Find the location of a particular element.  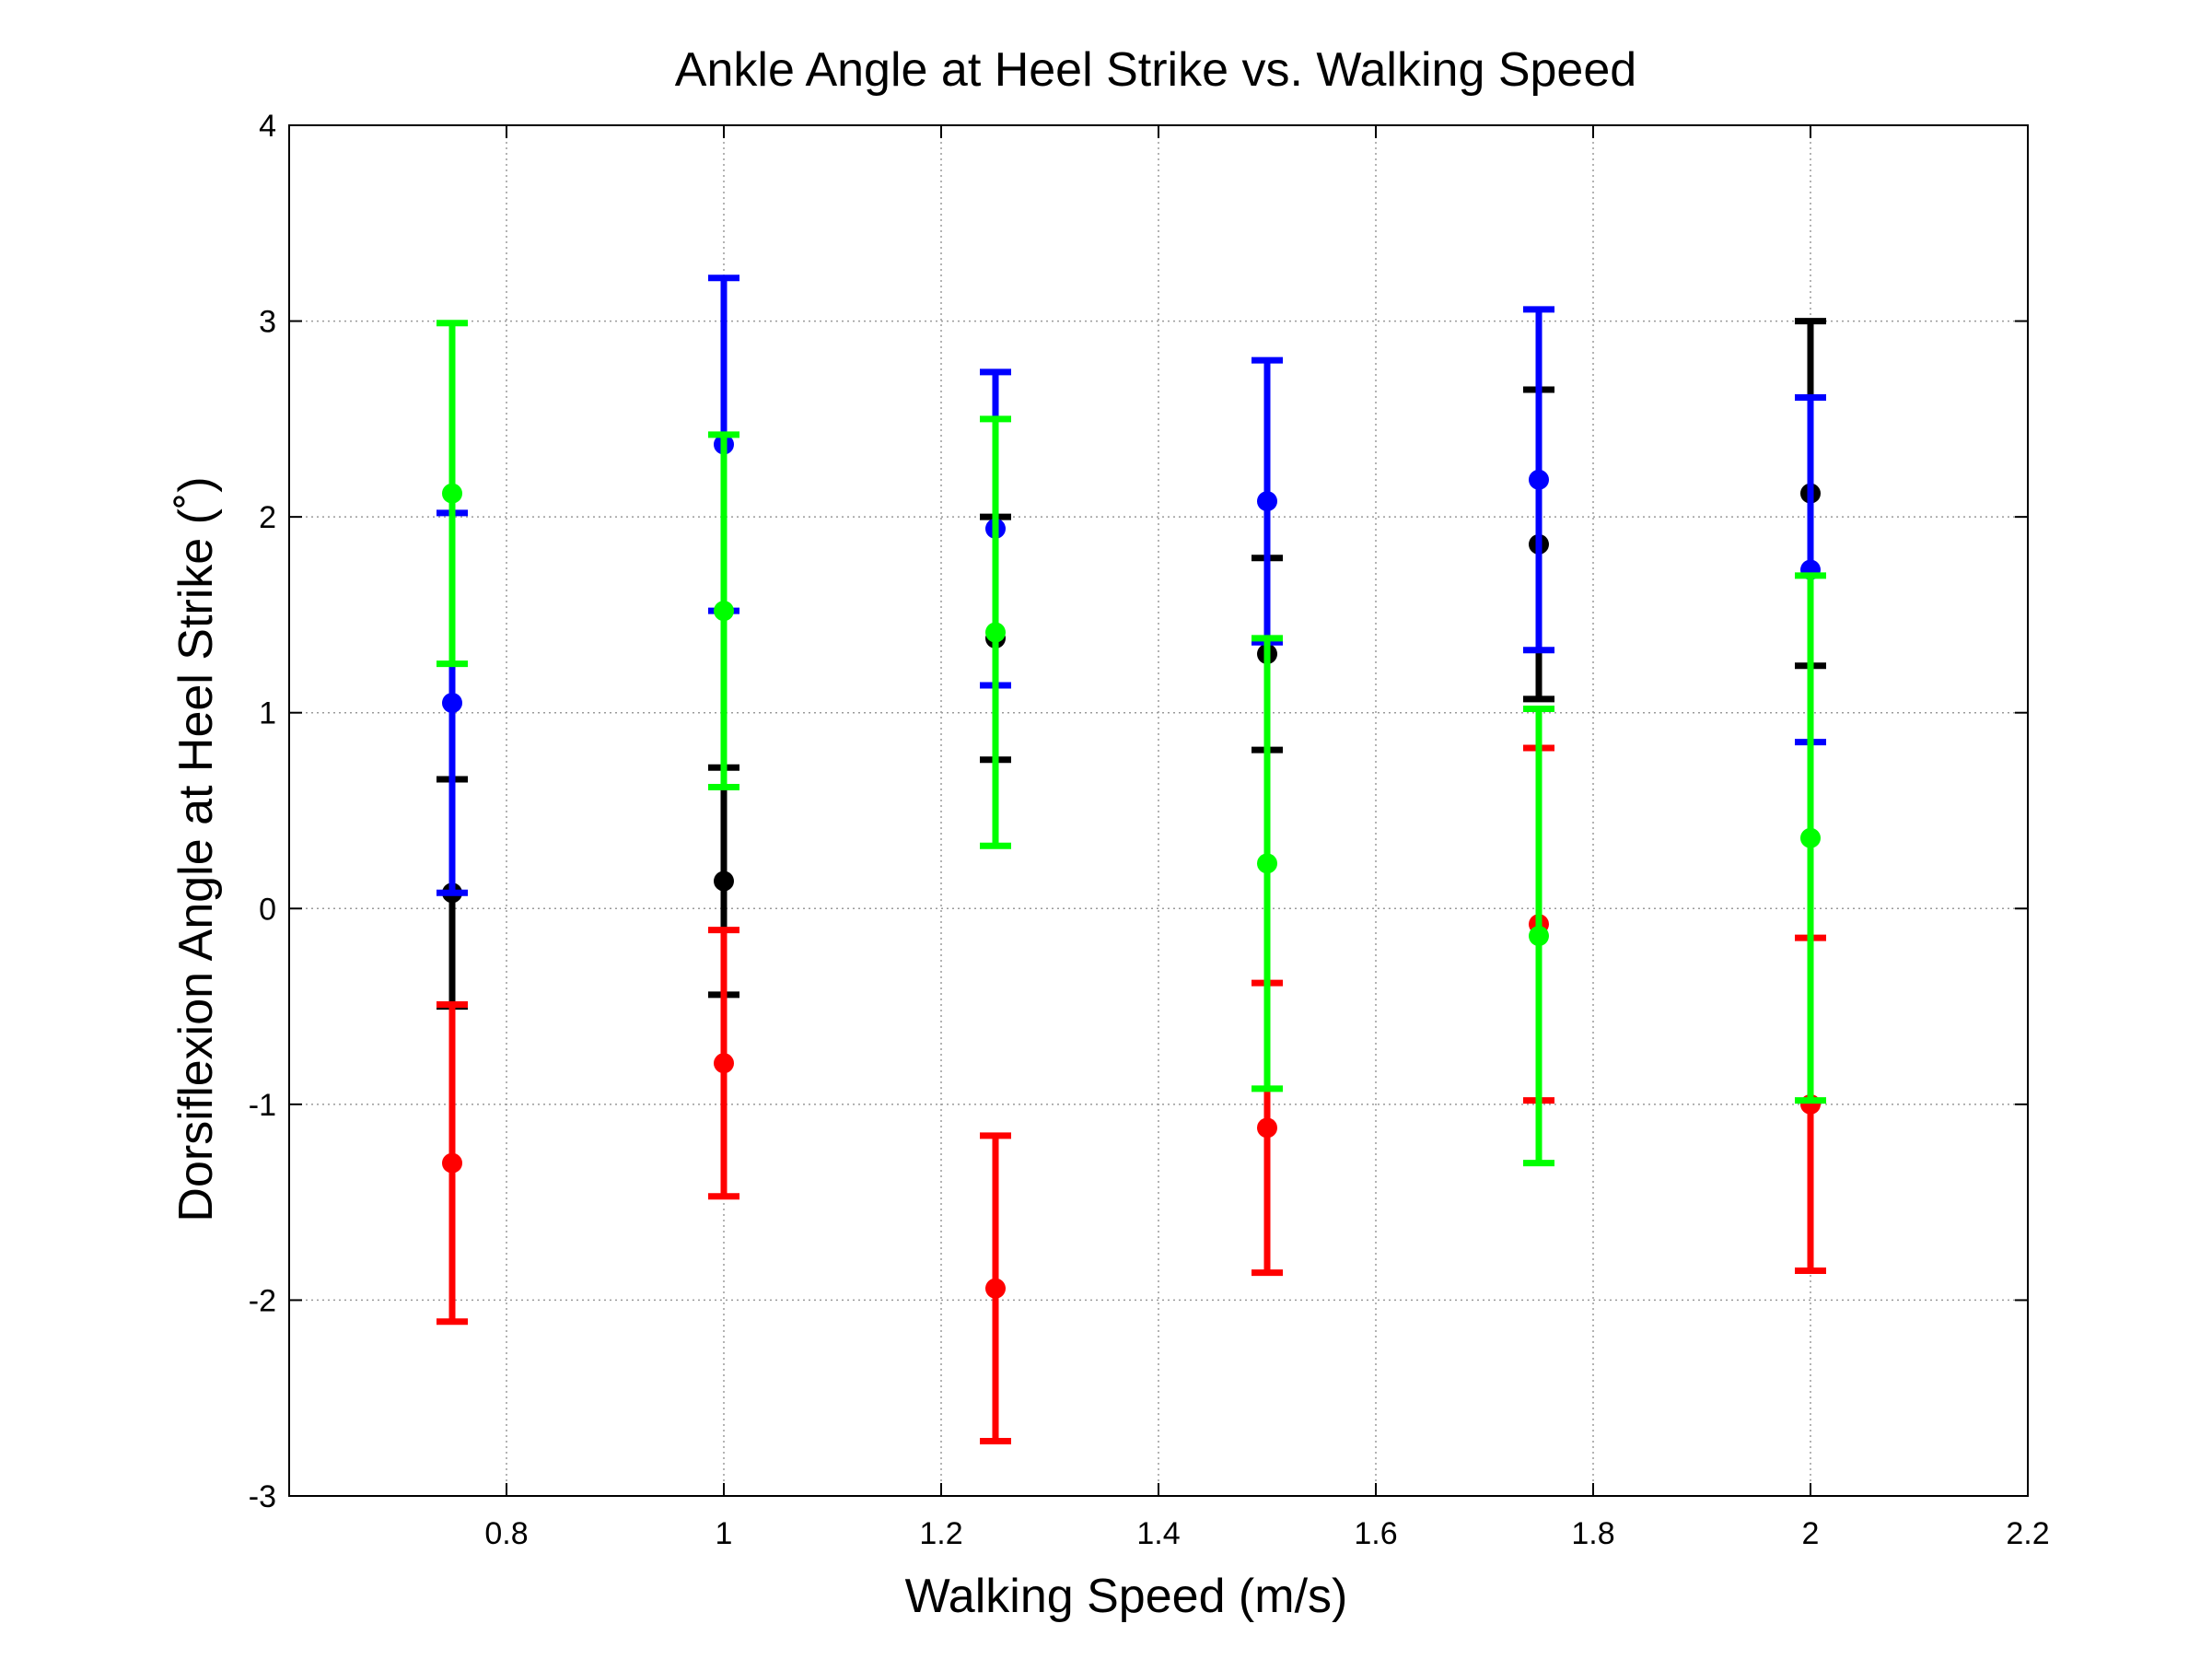

x-tick-label: 0.8 is located at coordinates (506, 1533).